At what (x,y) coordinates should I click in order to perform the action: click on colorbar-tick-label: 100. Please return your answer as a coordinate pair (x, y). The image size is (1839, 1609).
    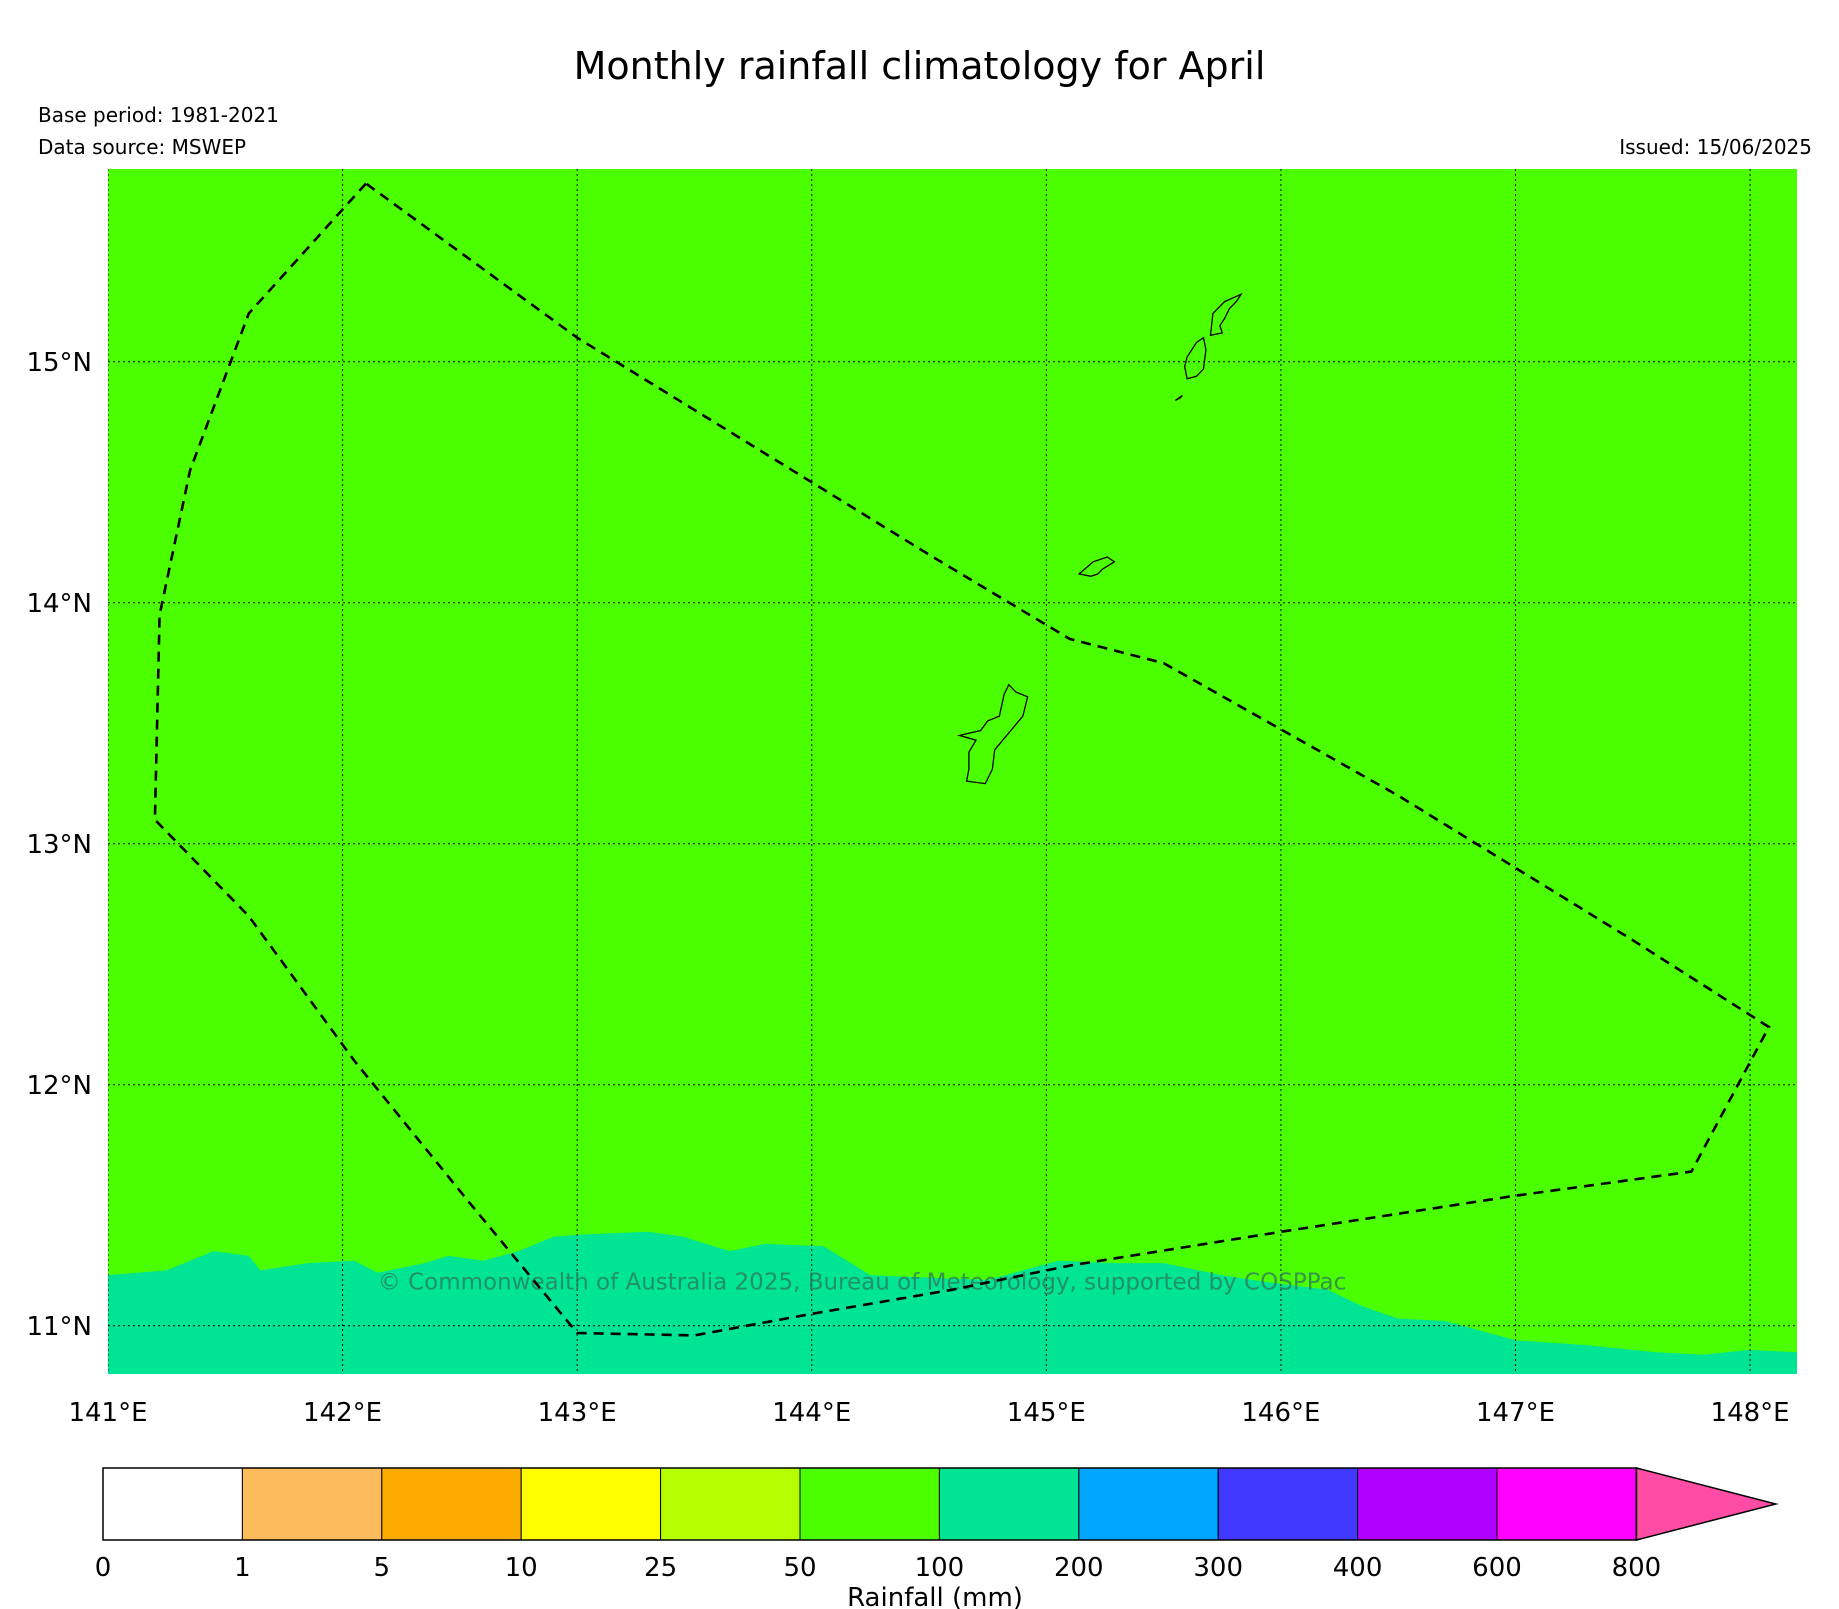
    Looking at the image, I should click on (940, 1568).